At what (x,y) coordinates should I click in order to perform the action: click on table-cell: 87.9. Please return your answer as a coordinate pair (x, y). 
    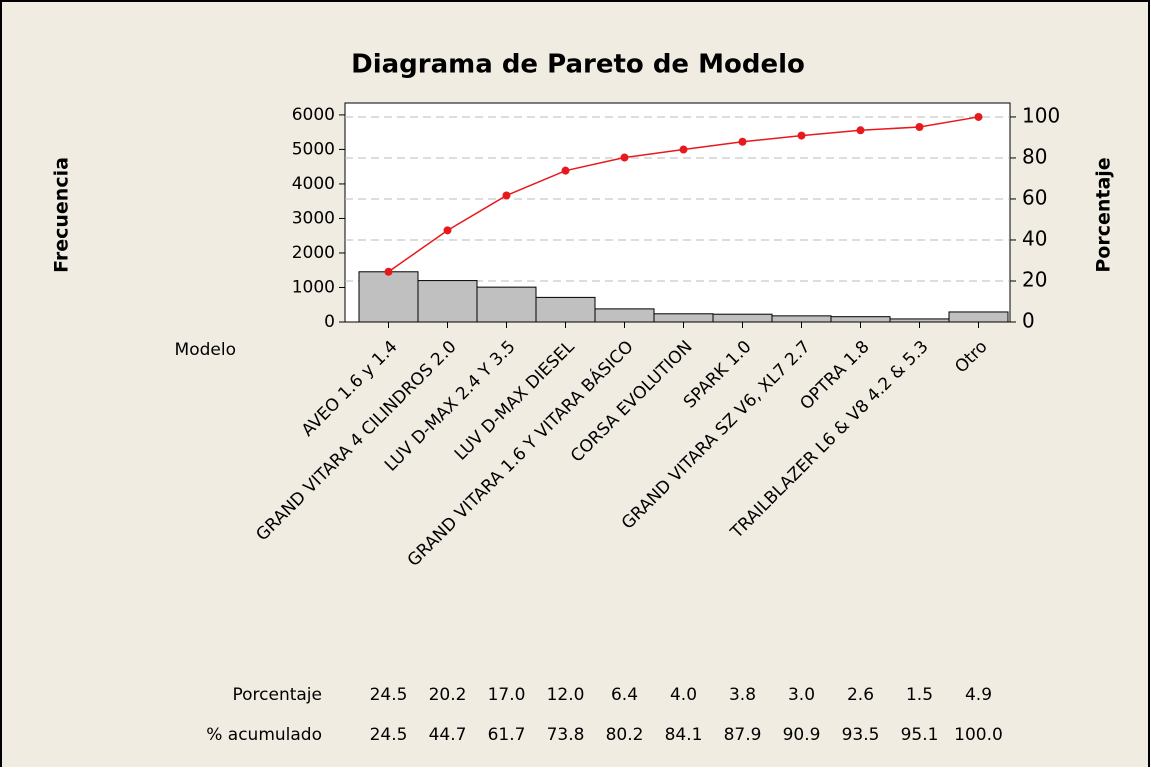
    Looking at the image, I should click on (743, 735).